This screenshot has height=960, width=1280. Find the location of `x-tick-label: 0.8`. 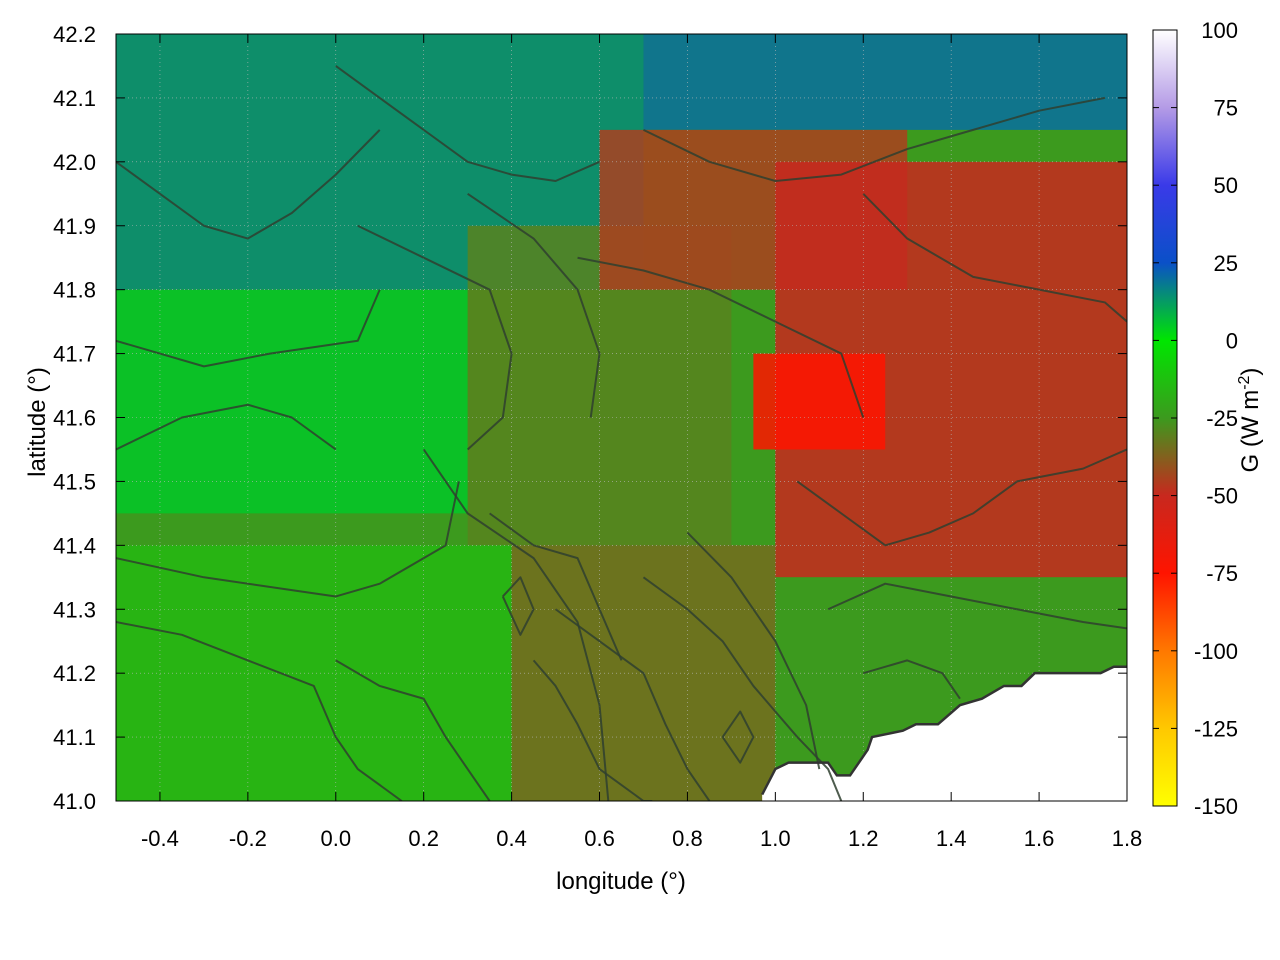

x-tick-label: 0.8 is located at coordinates (687, 838).